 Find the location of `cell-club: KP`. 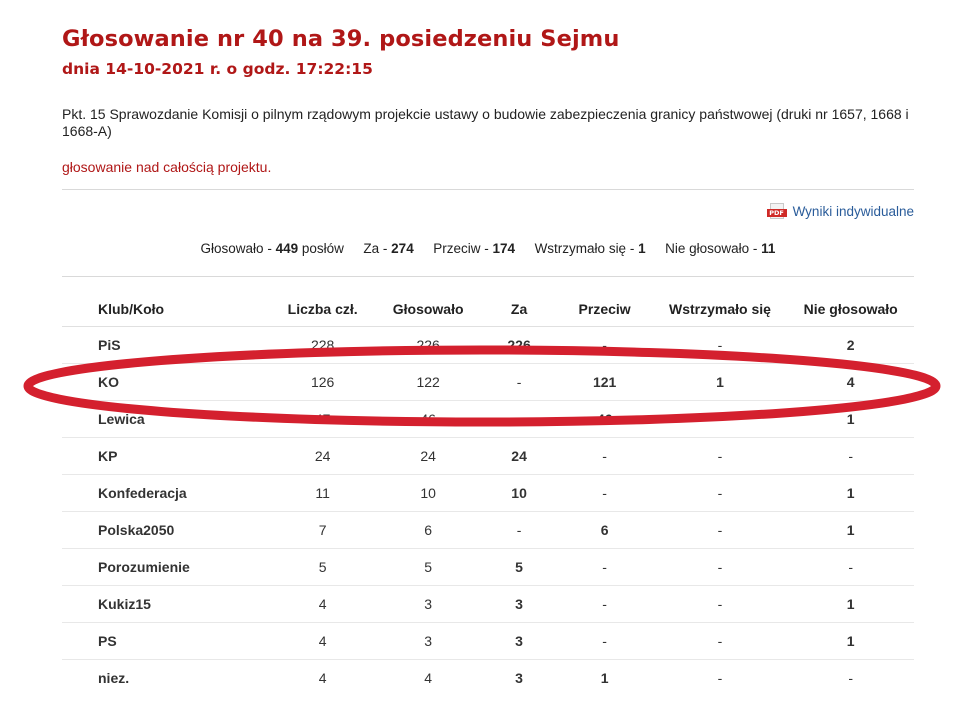

cell-club: KP is located at coordinates (166, 456).